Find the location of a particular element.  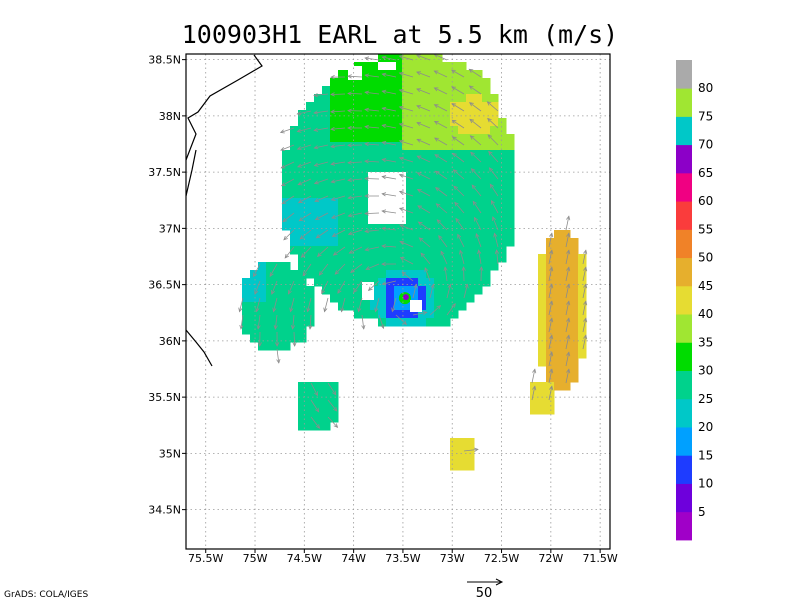

colorbar-swatch is located at coordinates (684, 469).